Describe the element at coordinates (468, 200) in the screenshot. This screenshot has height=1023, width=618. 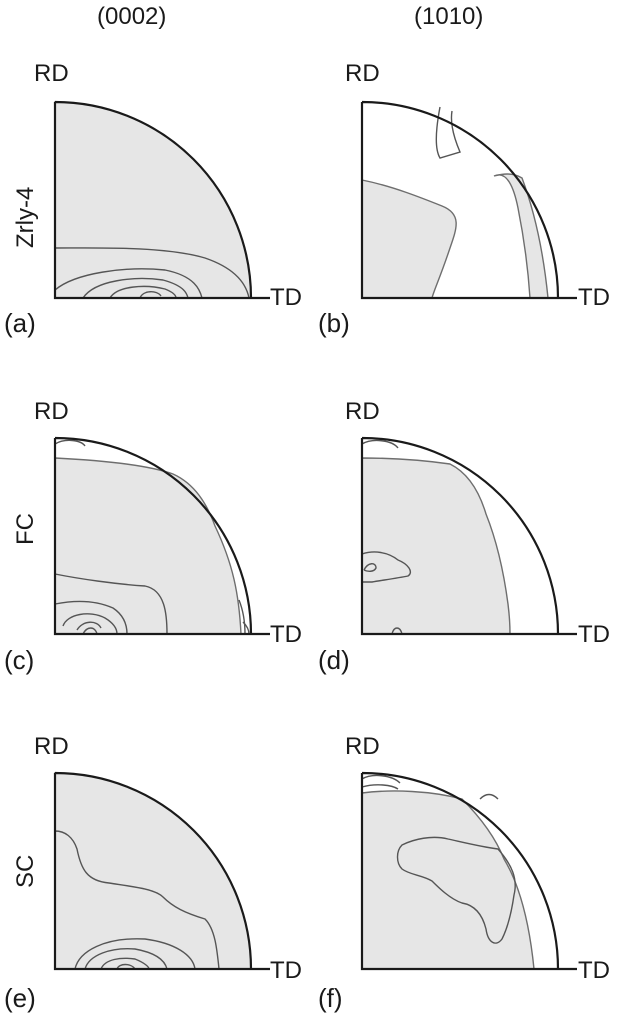
I see `pole-figure-b` at that location.